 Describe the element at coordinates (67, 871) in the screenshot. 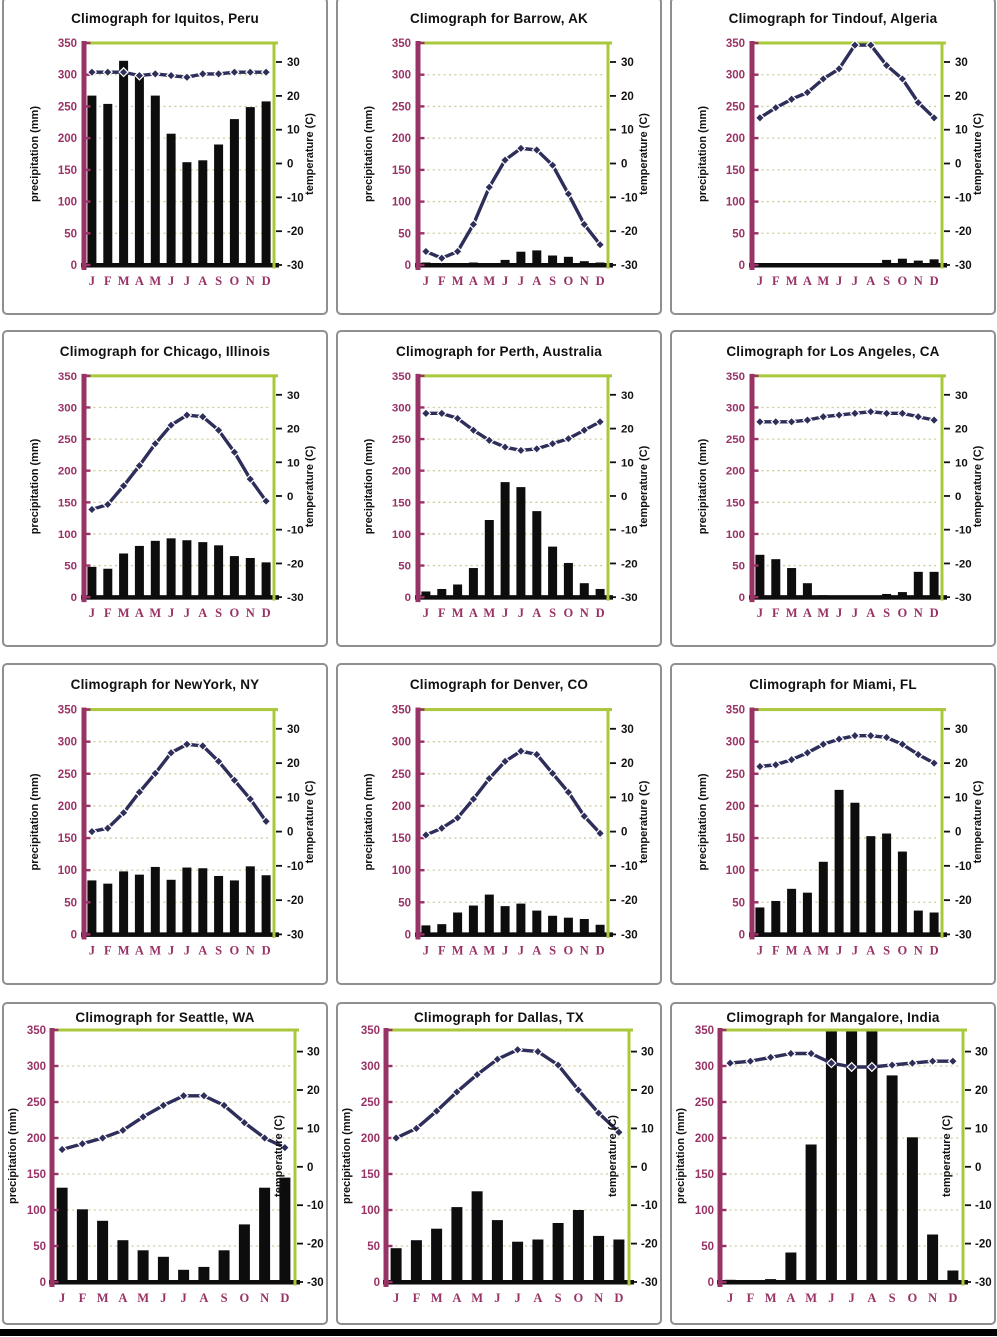

I see `svg-text: 100` at that location.